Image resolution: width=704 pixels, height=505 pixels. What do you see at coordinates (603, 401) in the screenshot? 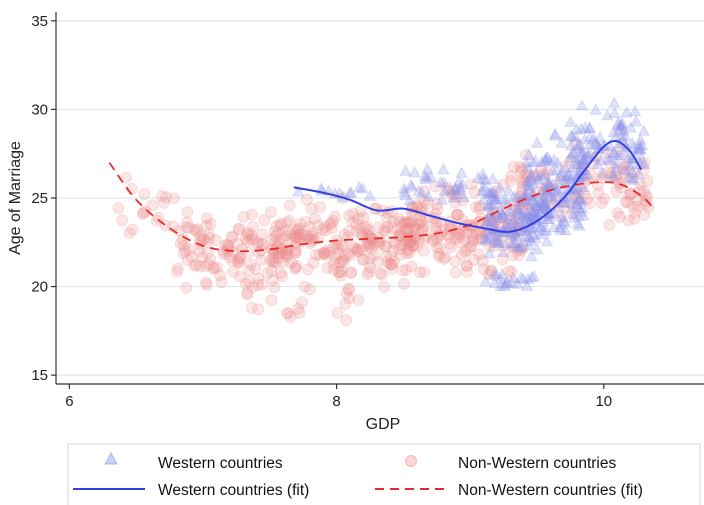
I see `x-tick-label: 10` at bounding box center [603, 401].